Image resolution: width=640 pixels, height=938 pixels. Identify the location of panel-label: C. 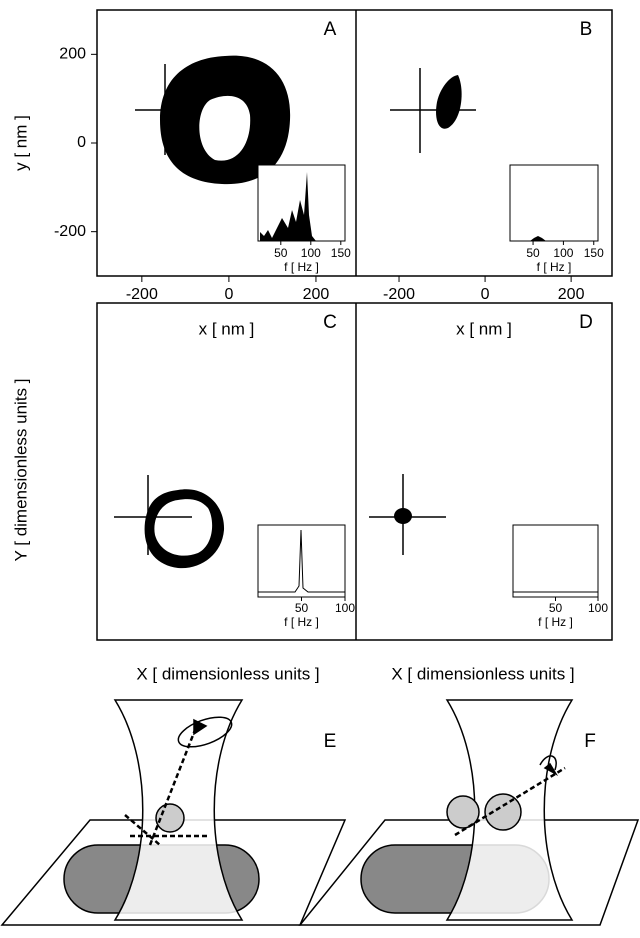
(330, 322).